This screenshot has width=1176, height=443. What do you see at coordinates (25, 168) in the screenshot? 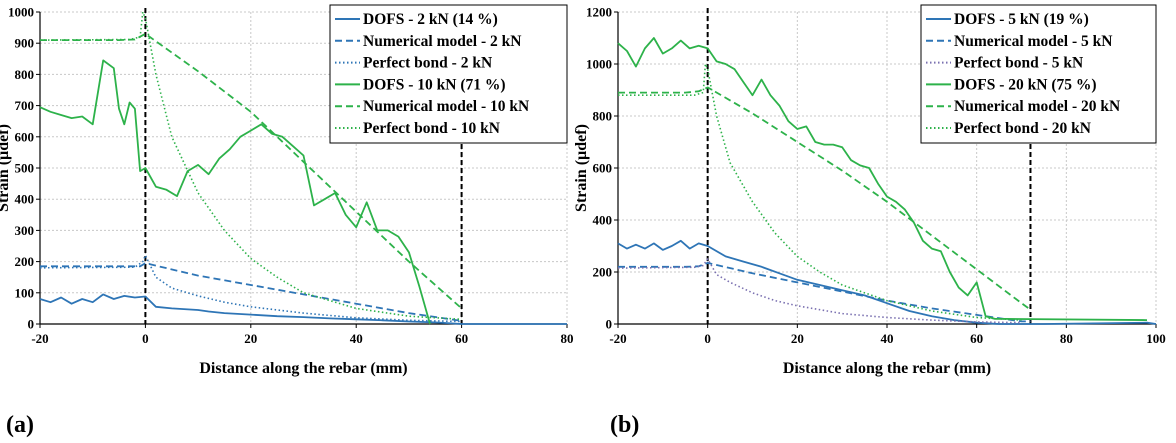
I see `y-tick-label: 500` at bounding box center [25, 168].